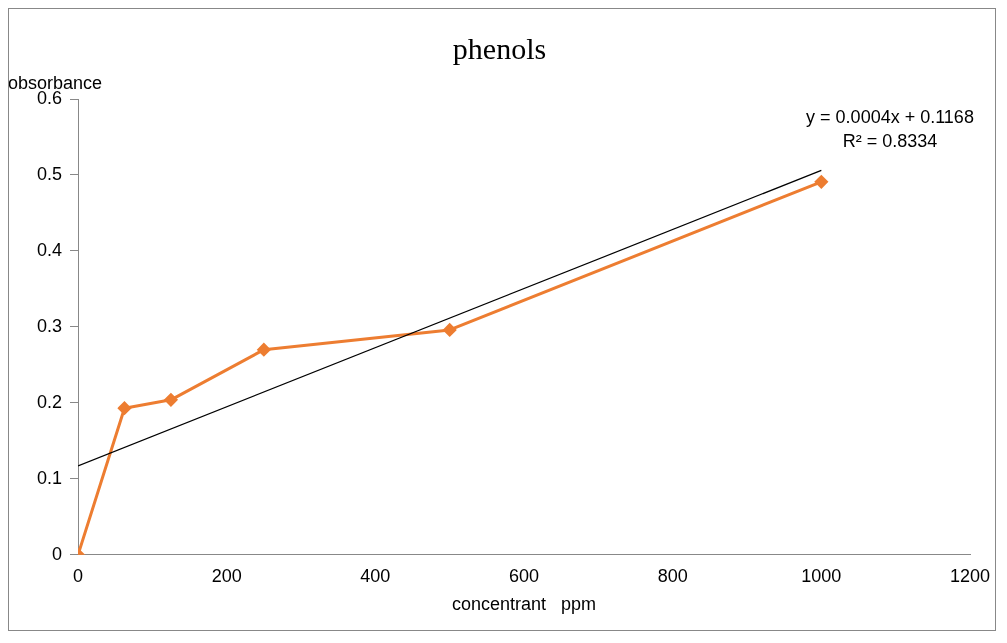  Describe the element at coordinates (672, 575) in the screenshot. I see `x-tick-label: 800` at that location.